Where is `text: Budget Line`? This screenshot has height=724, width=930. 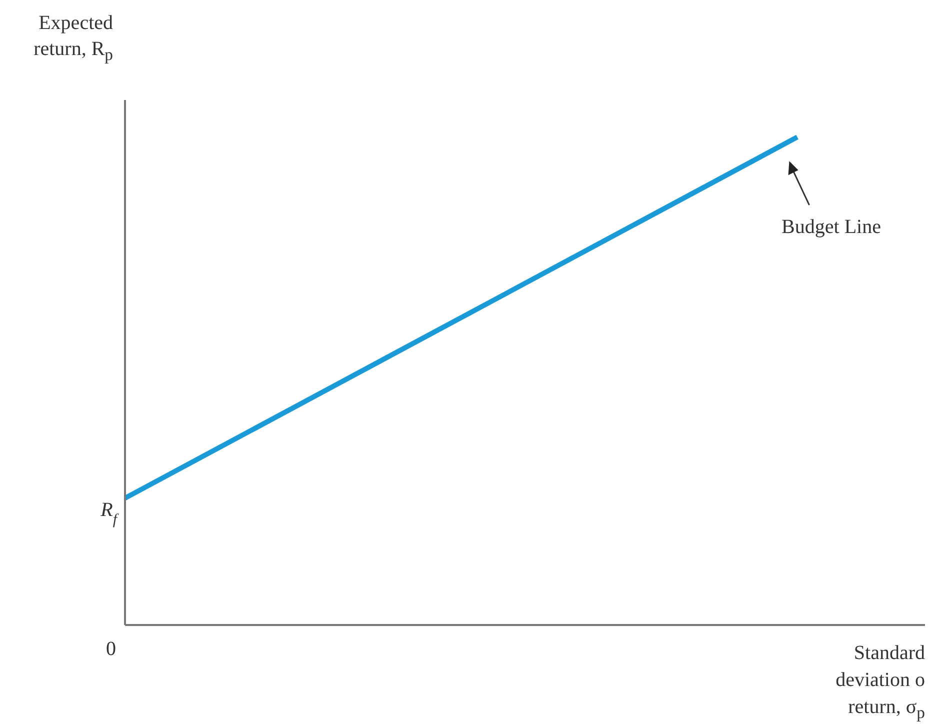 text: Budget Line is located at coordinates (832, 227).